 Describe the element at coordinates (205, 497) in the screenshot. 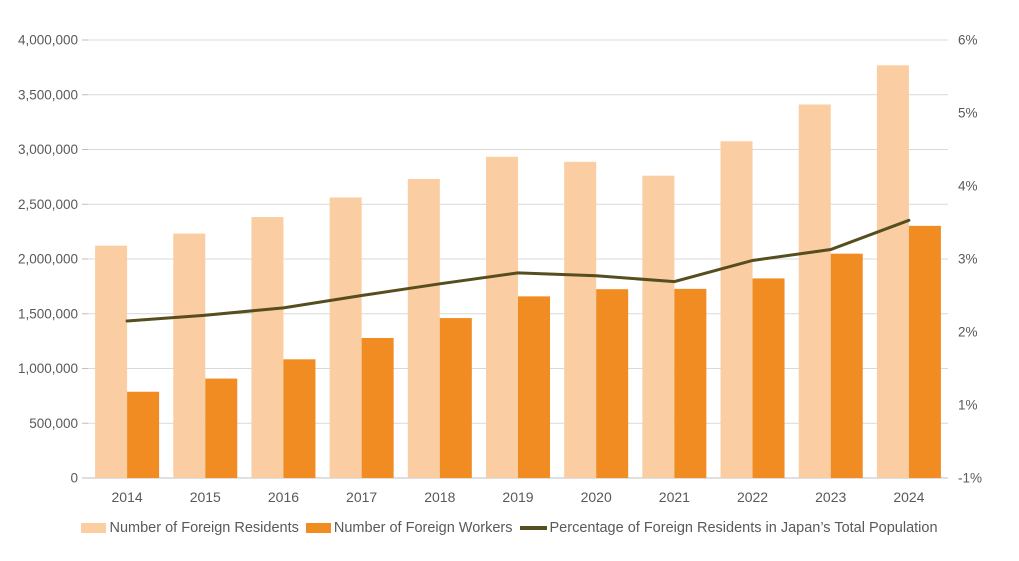

I see `x-axis-year-label: 2015` at that location.